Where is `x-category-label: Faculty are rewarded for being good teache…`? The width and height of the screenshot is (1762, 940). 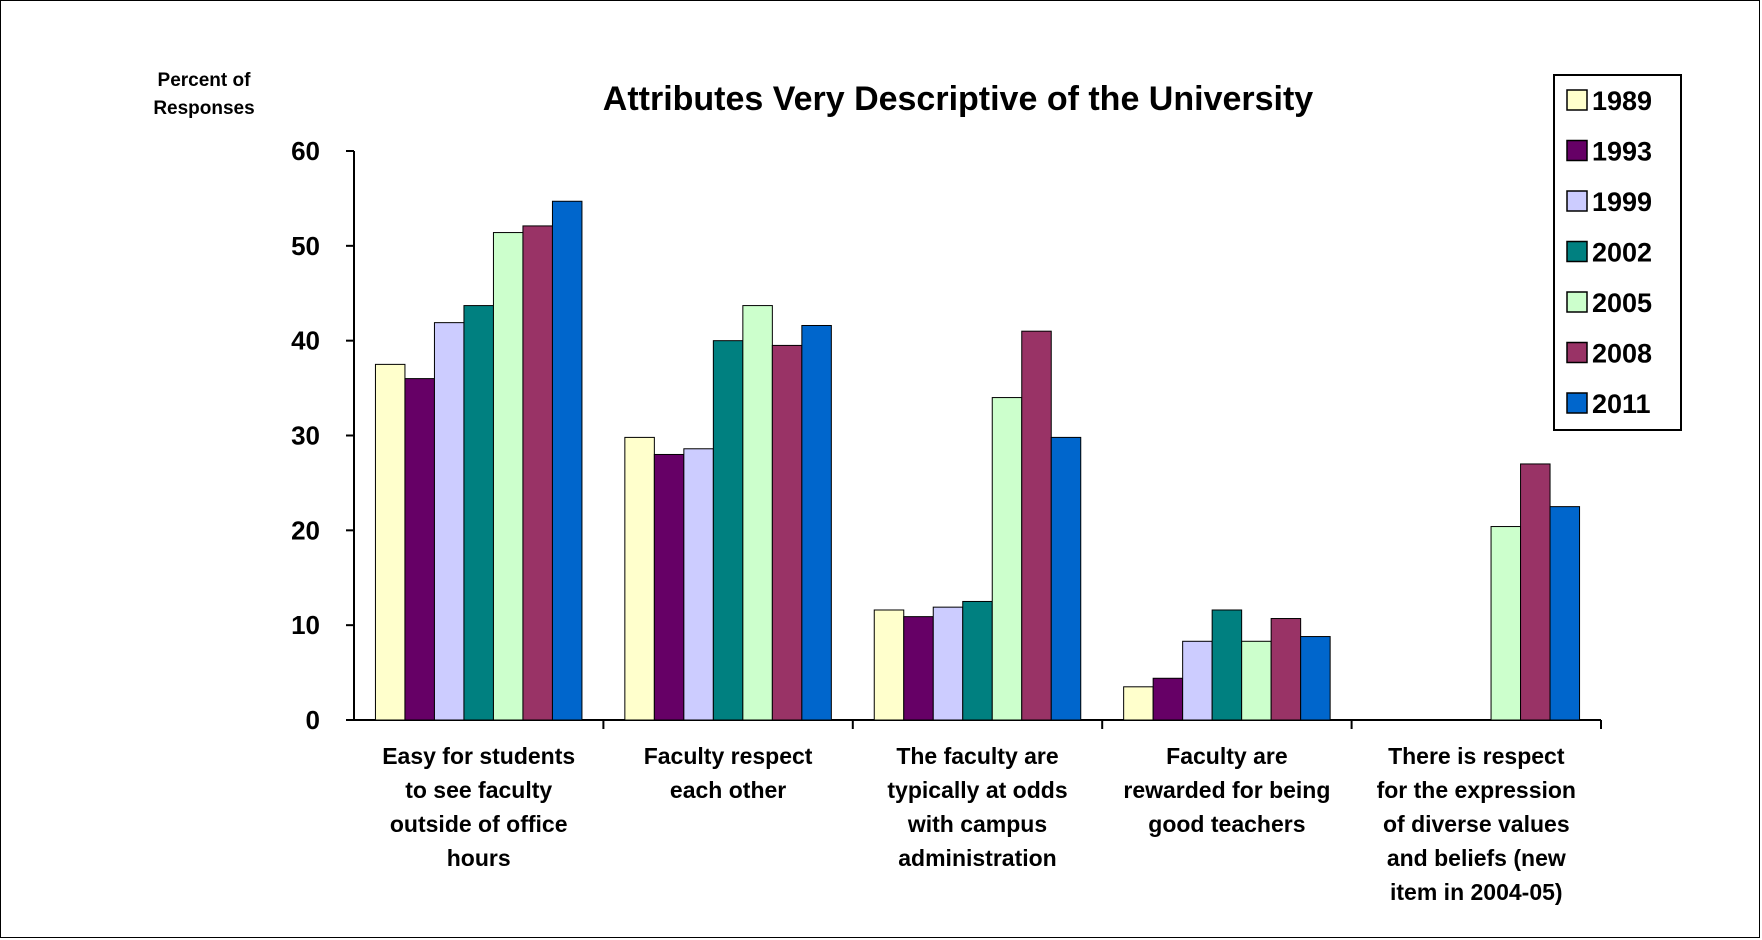
x-category-label: Faculty are rewarded for being good teache… is located at coordinates (1226, 790).